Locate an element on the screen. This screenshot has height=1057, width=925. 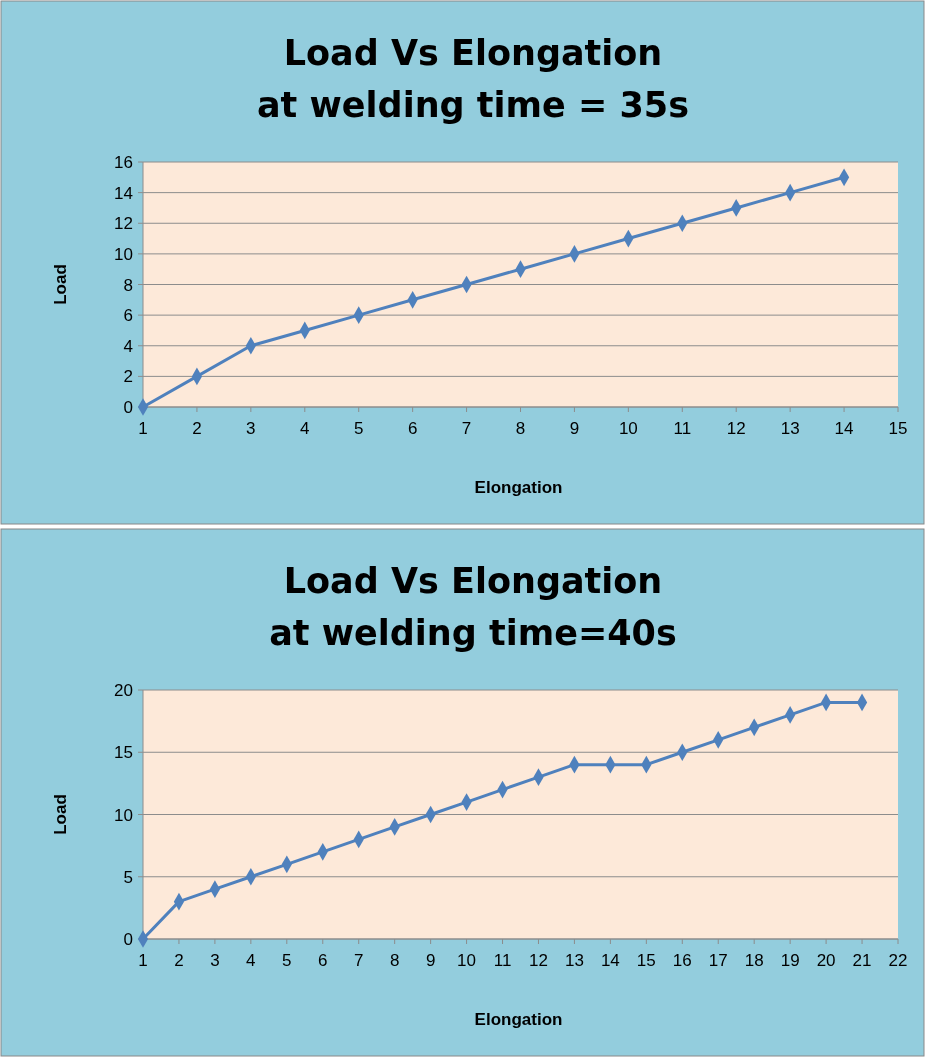
x-tick-label: 17 is located at coordinates (718, 960).